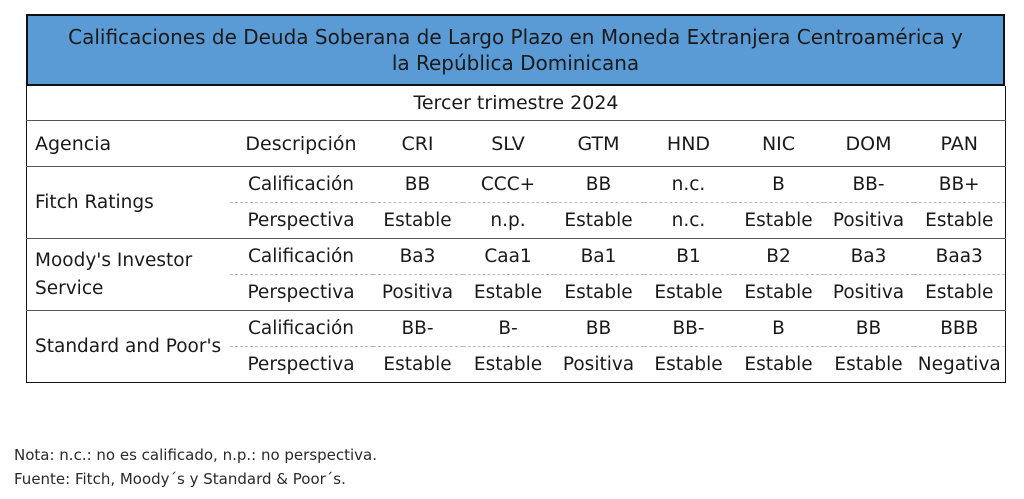 Image resolution: width=1024 pixels, height=499 pixels. What do you see at coordinates (128, 346) in the screenshot?
I see `agency-name: Standard and Poor's` at bounding box center [128, 346].